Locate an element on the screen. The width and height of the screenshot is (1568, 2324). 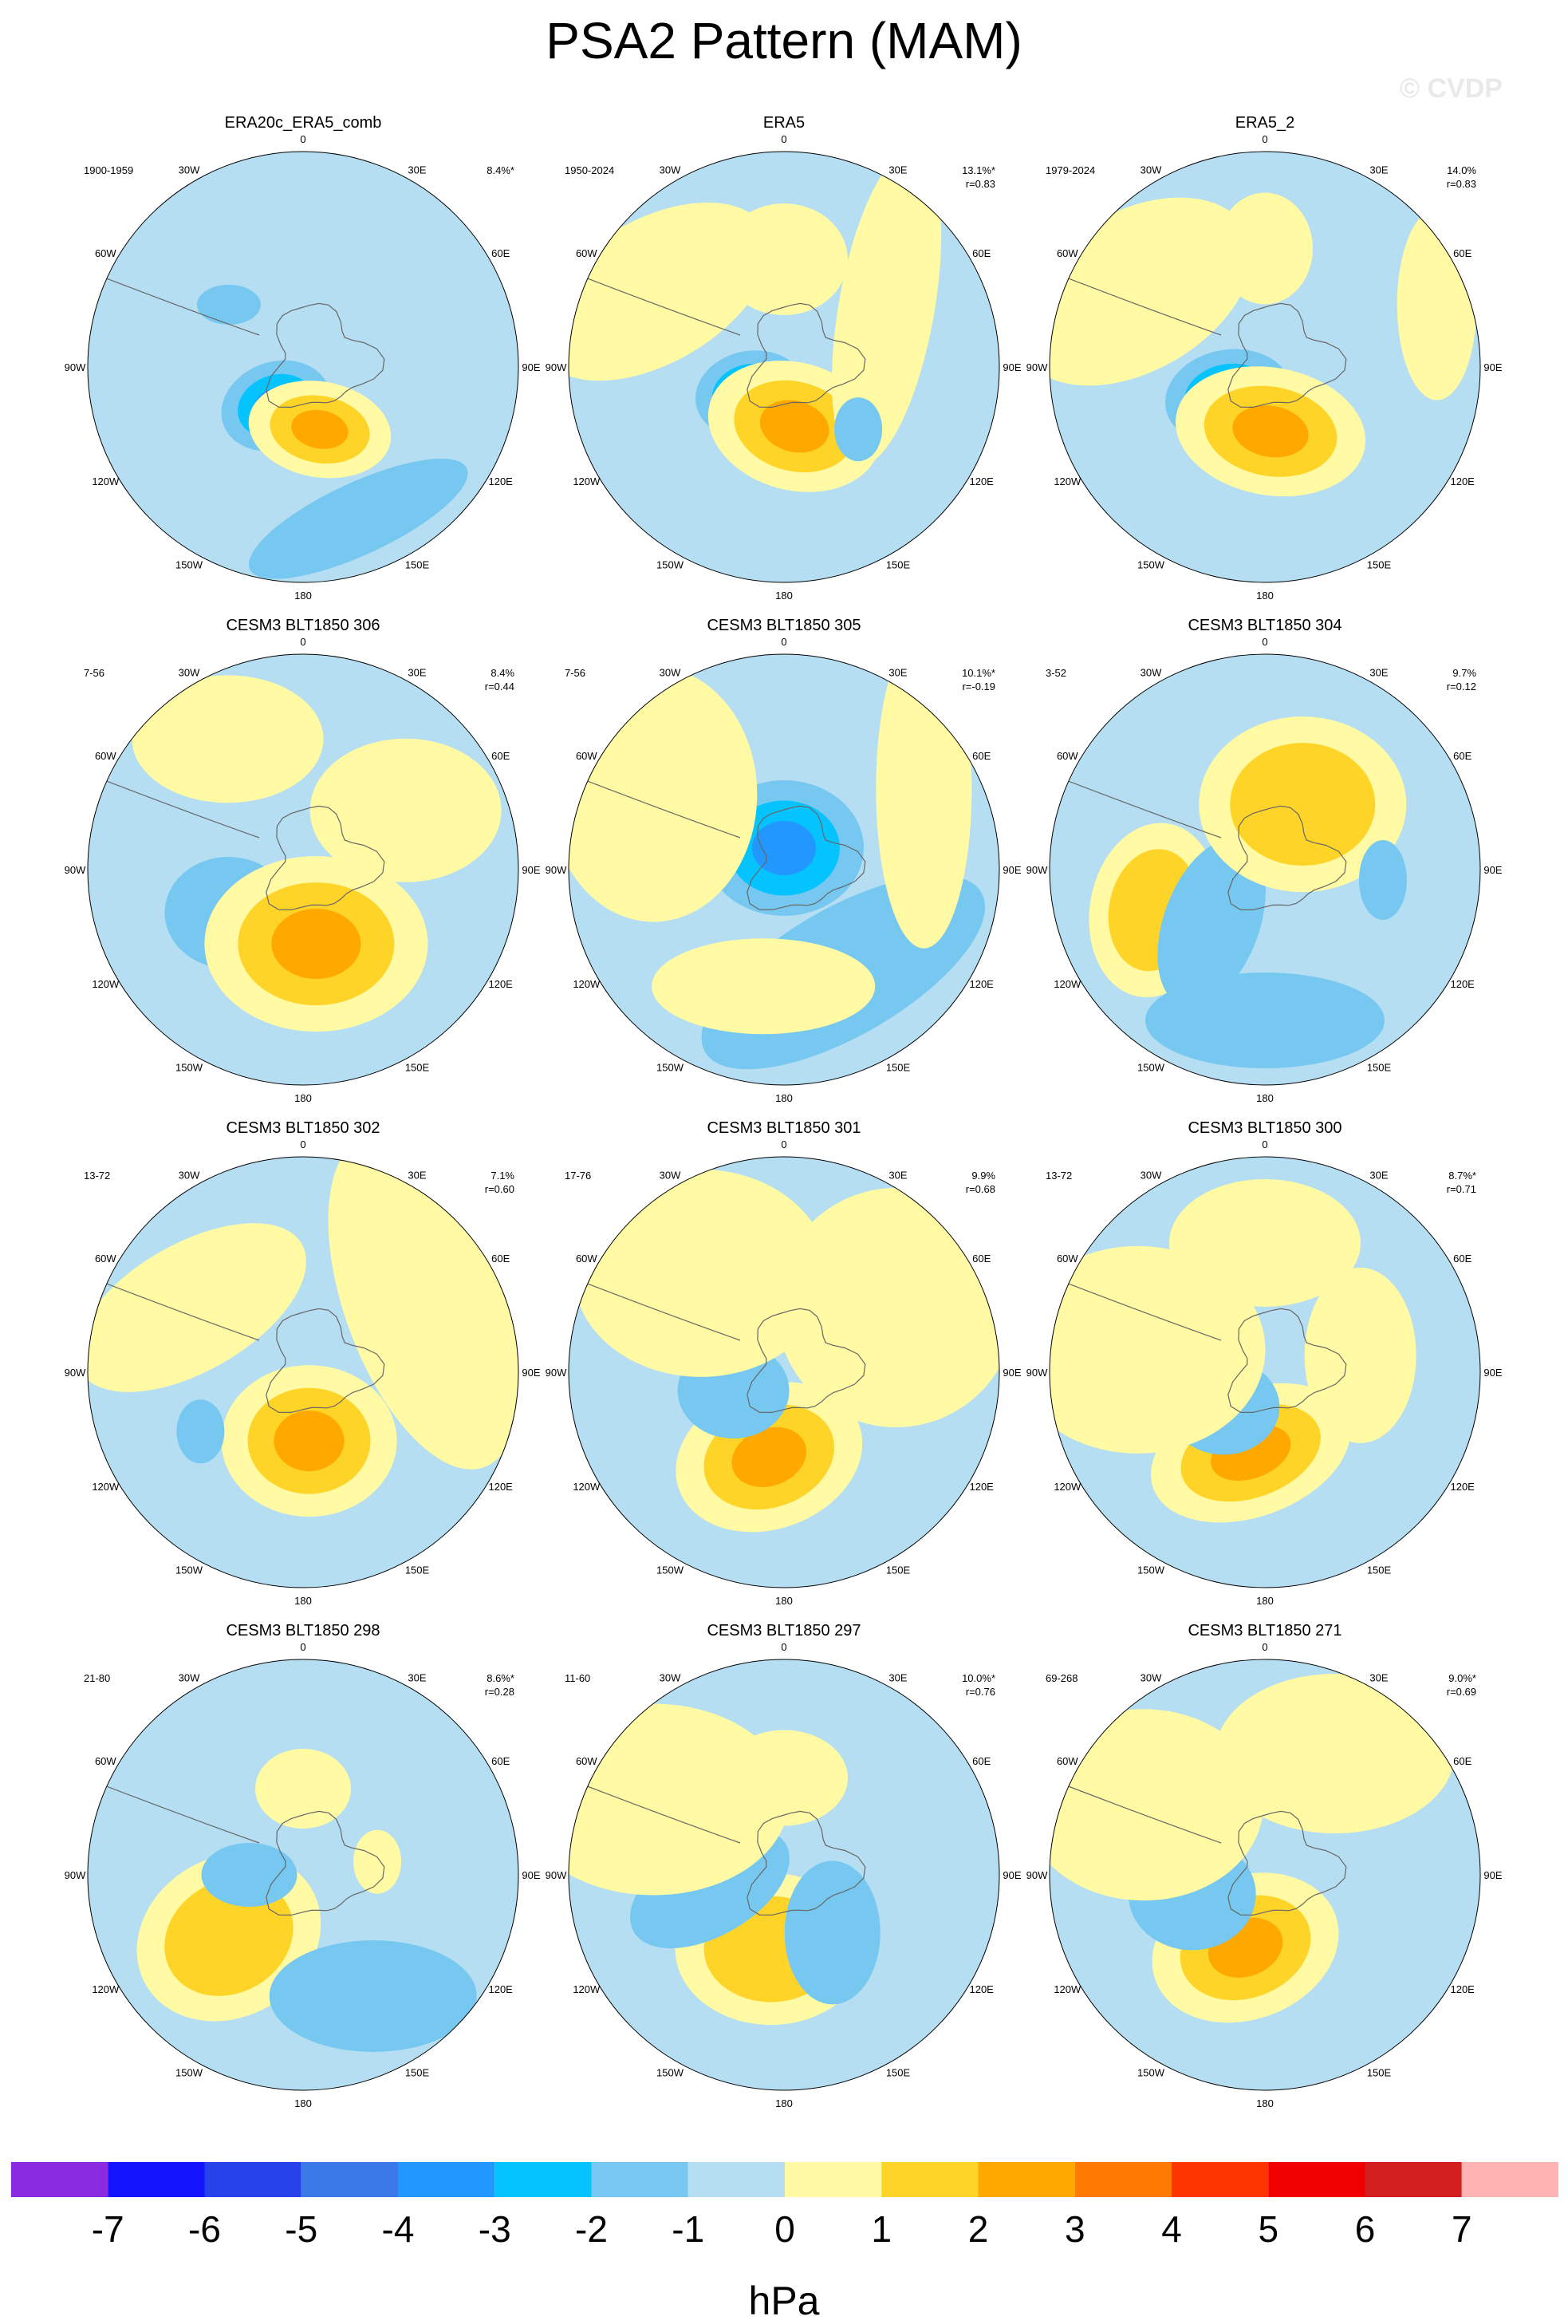
panel-period: 11-60 is located at coordinates (577, 1678).